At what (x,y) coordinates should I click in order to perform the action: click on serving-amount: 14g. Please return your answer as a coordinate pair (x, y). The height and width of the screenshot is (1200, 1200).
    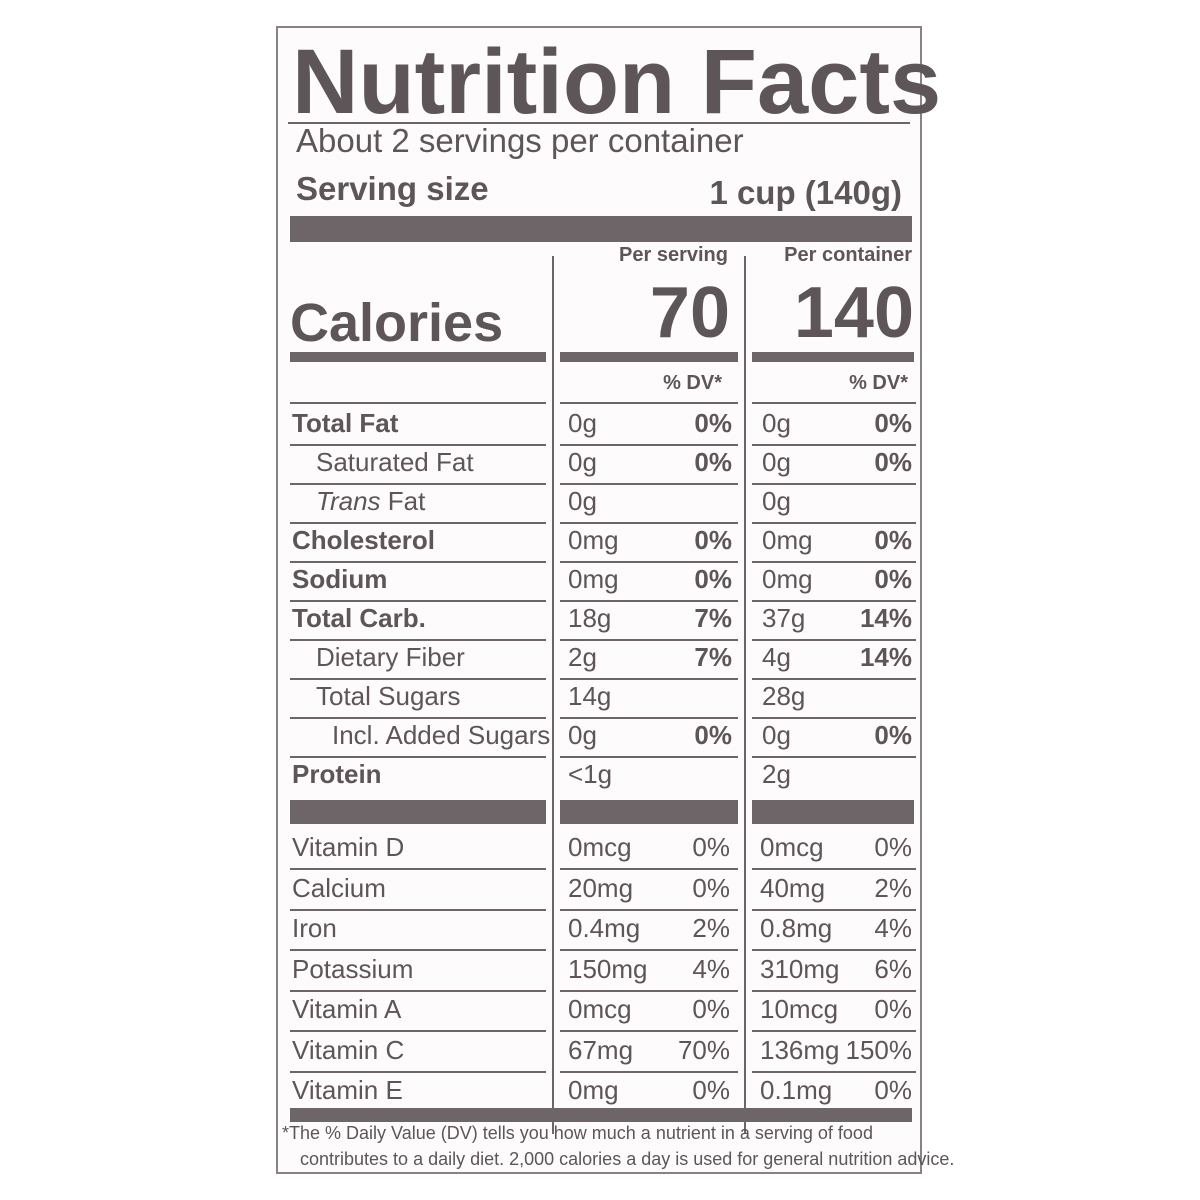
    Looking at the image, I should click on (590, 696).